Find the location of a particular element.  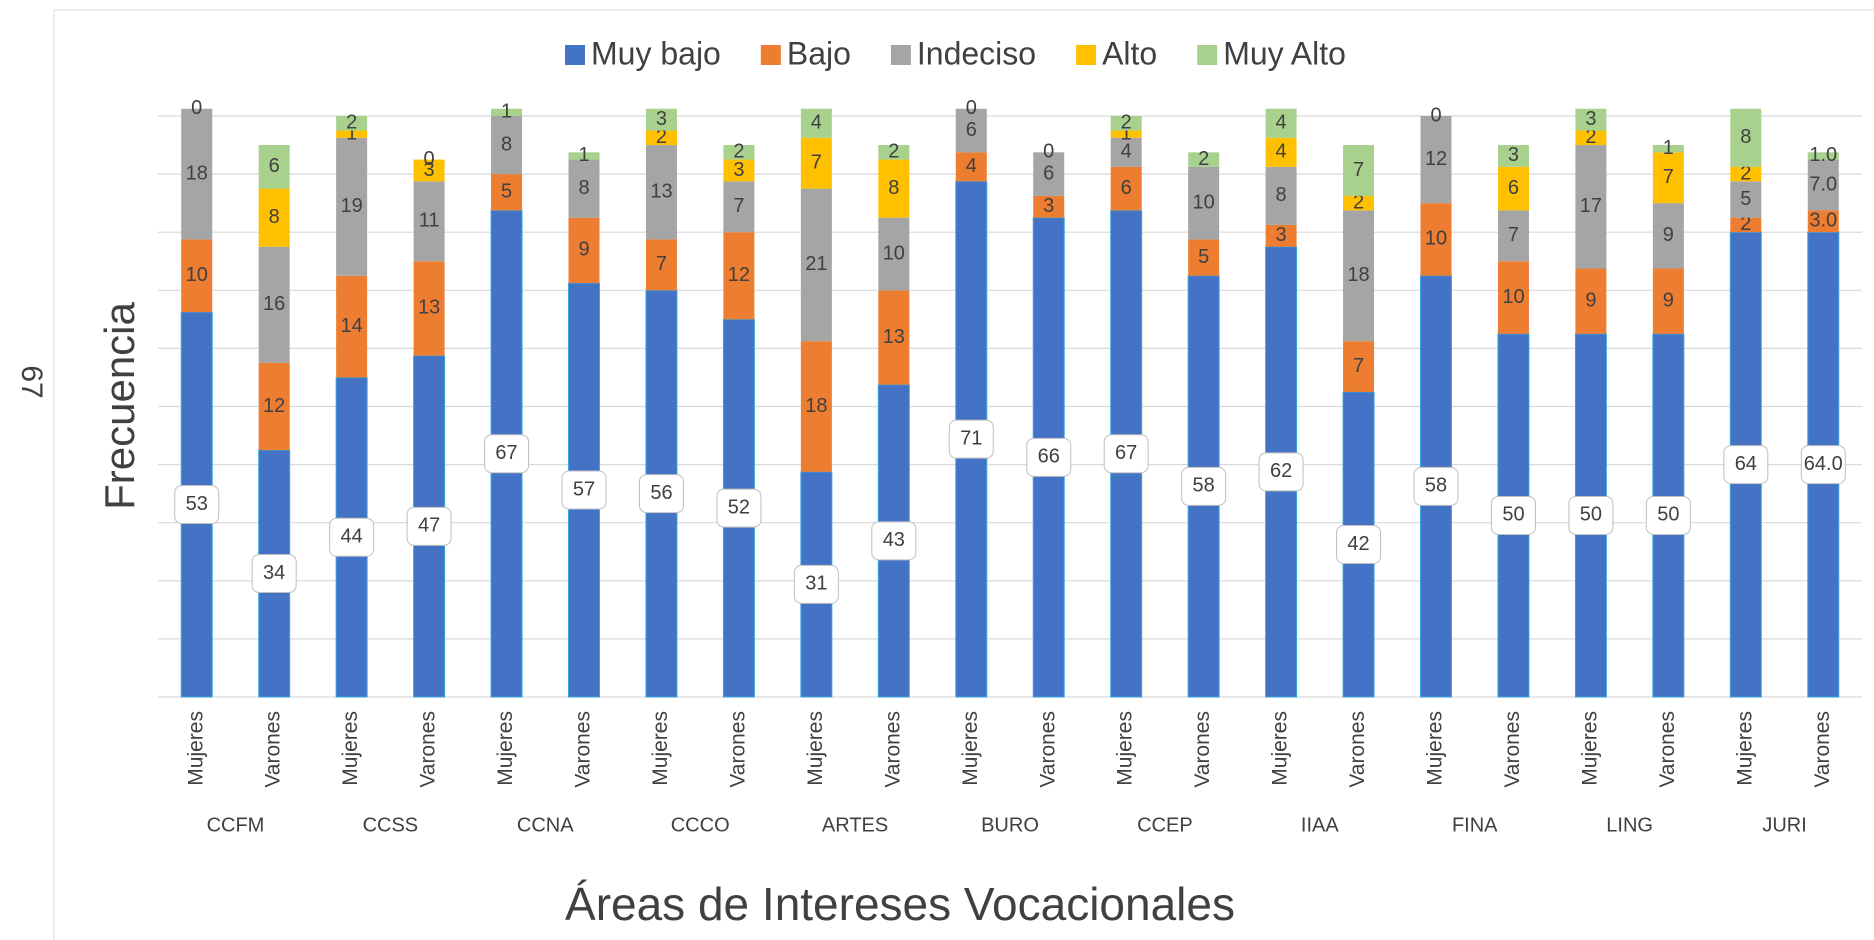

group-label: CCNA is located at coordinates (545, 825).